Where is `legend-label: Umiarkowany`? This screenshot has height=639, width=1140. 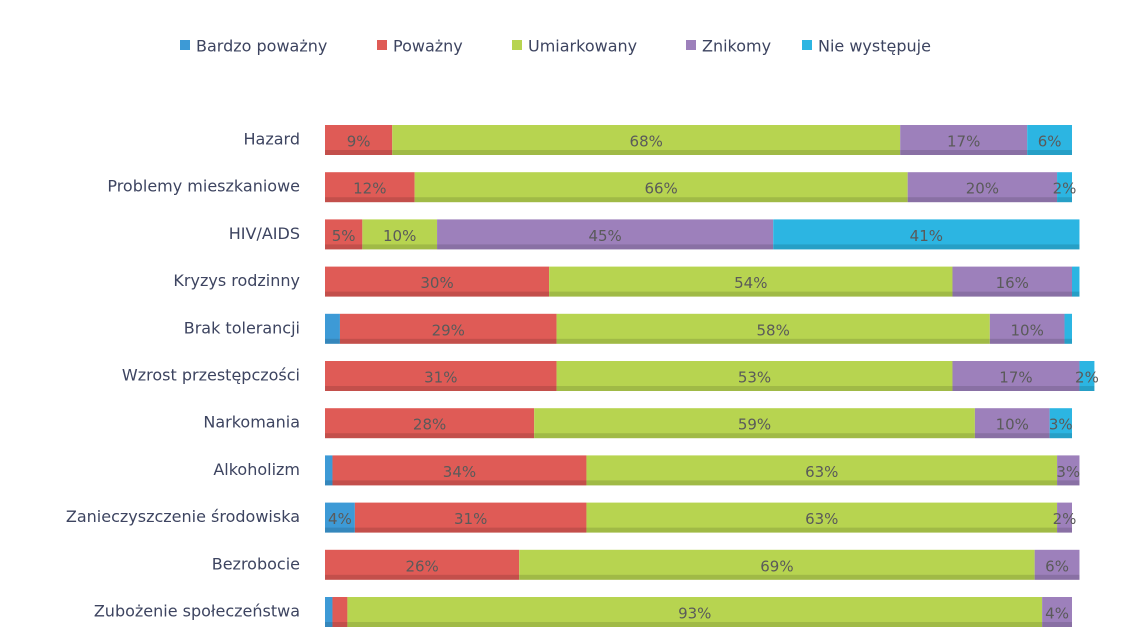
legend-label: Umiarkowany is located at coordinates (582, 46).